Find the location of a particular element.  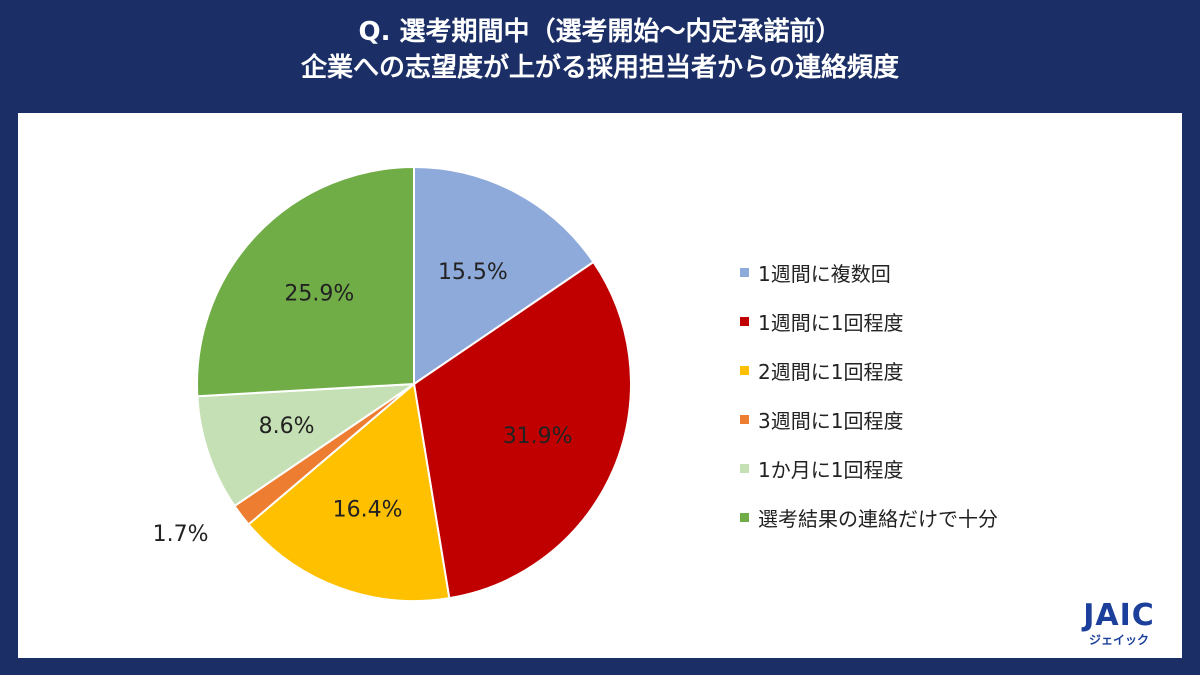

pie-slice-once-per-2-weeks is located at coordinates (349, 492).